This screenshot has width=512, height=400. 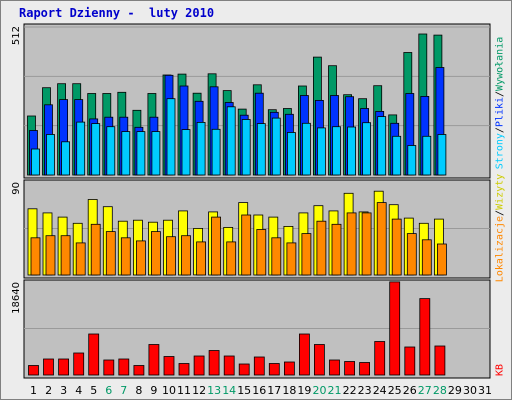 I want to click on x-tick-label-day-26: 26, so click(x=410, y=390).